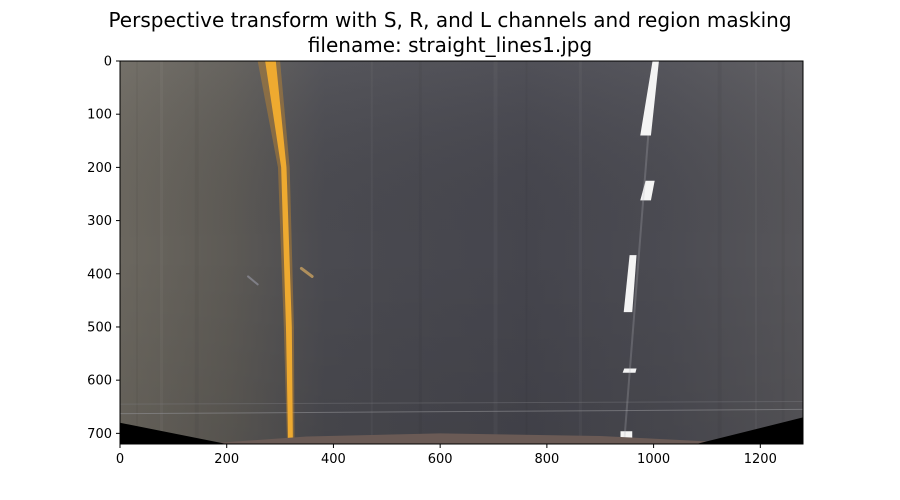  Describe the element at coordinates (226, 459) in the screenshot. I see `x-tick-label: 200` at that location.